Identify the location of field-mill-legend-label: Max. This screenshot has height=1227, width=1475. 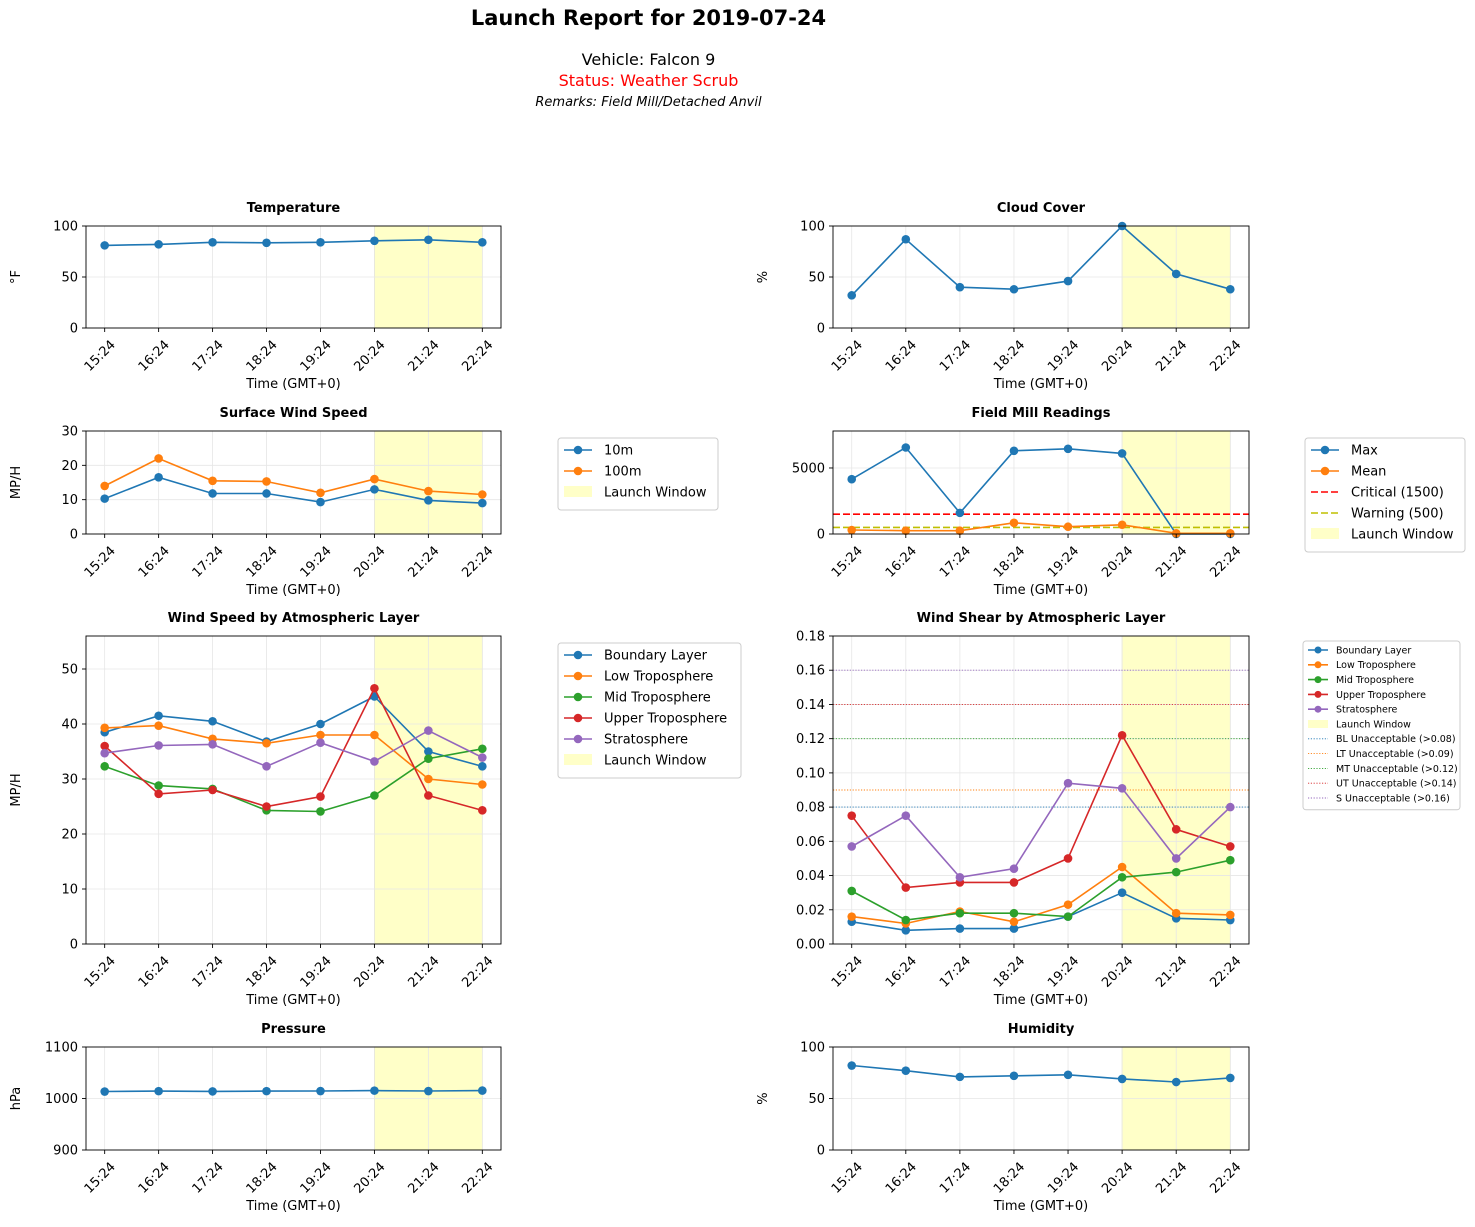
(1364, 451).